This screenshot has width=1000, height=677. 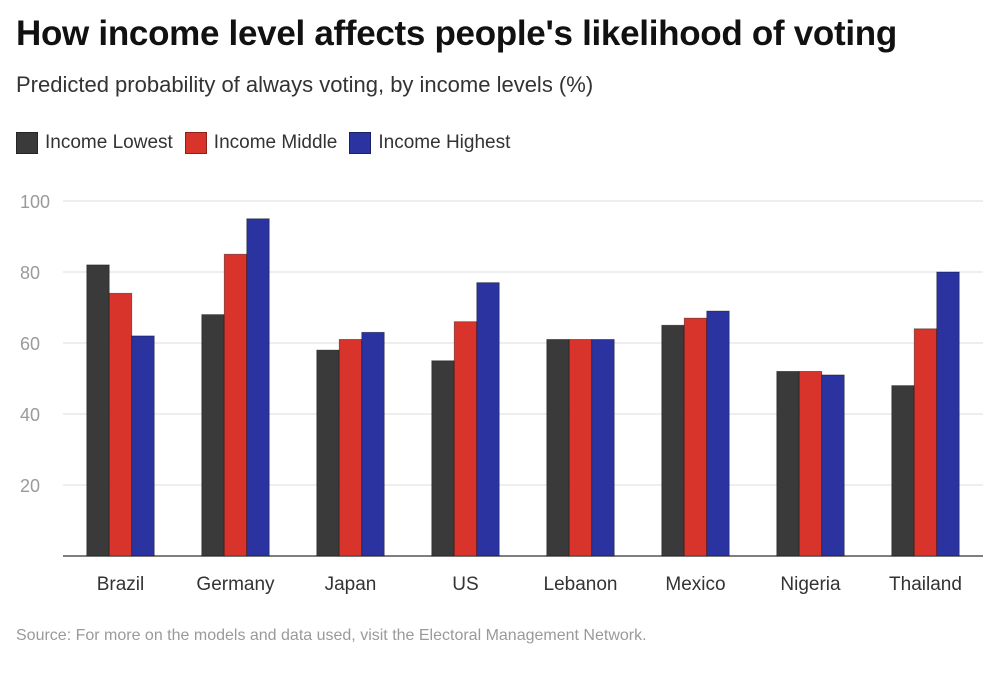 I want to click on bar-us-income-lowest, so click(x=443, y=458).